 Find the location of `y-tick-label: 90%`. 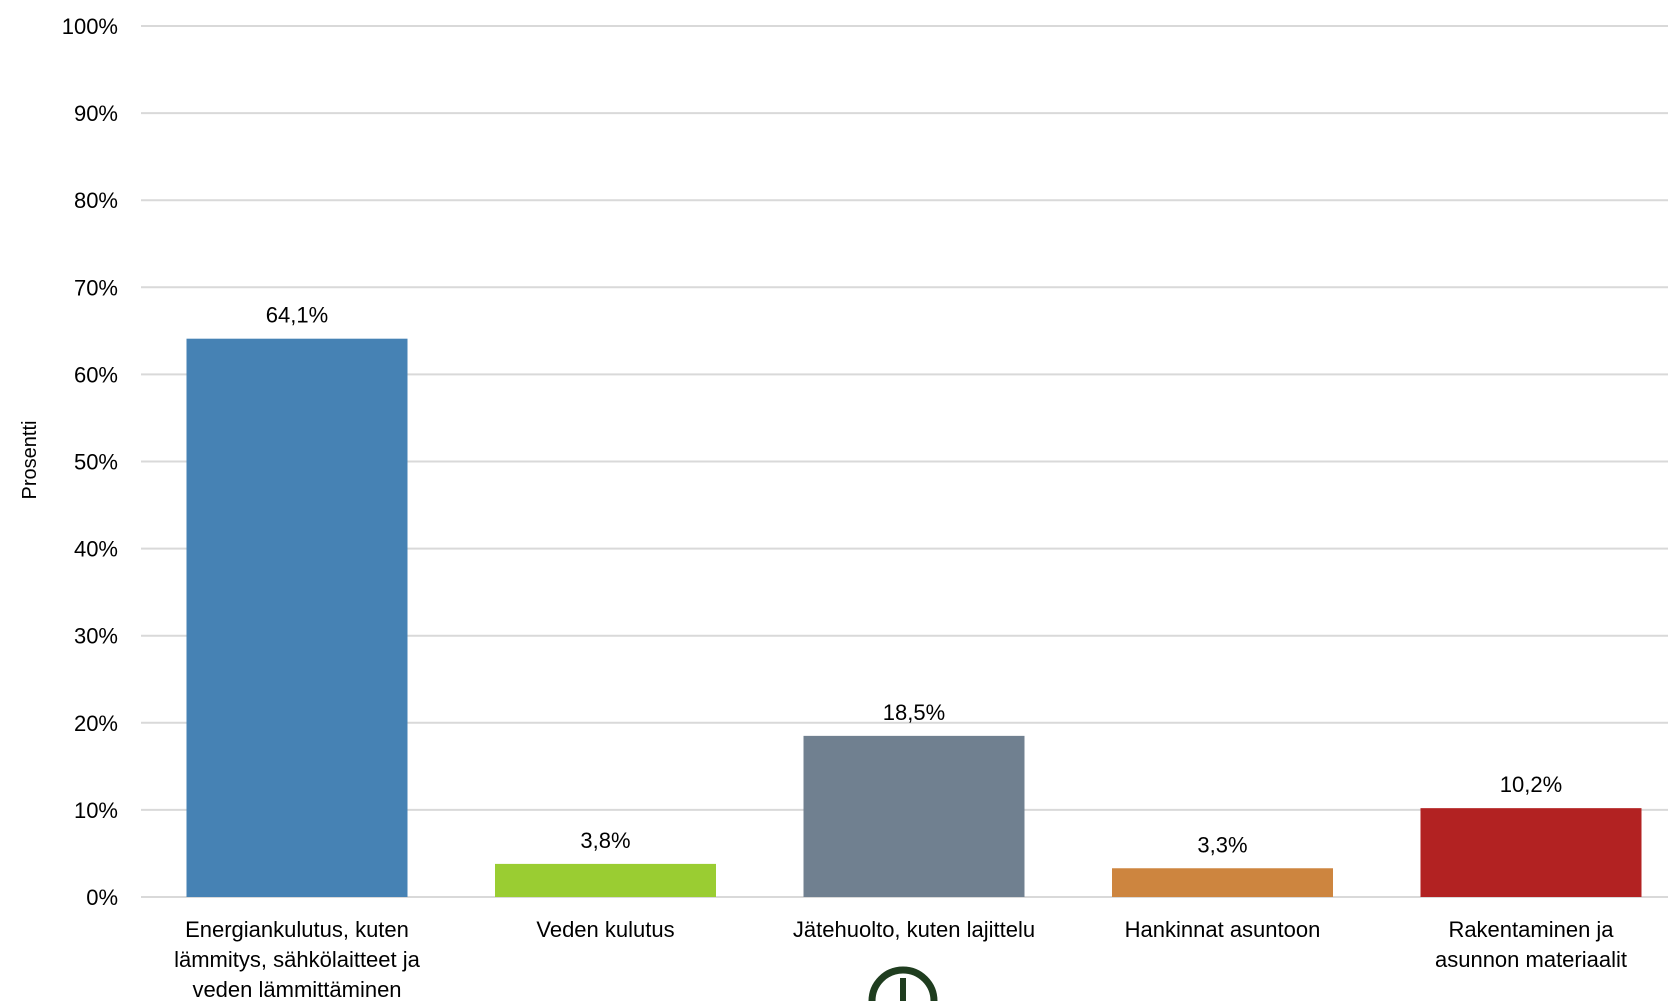

y-tick-label: 90% is located at coordinates (96, 113).